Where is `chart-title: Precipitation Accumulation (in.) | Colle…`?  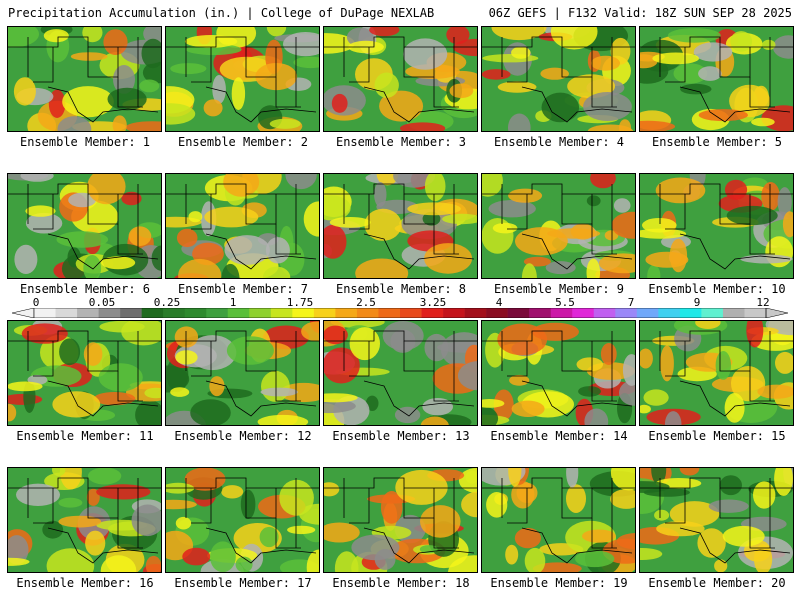 chart-title: Precipitation Accumulation (in.) | Colle… is located at coordinates (221, 13).